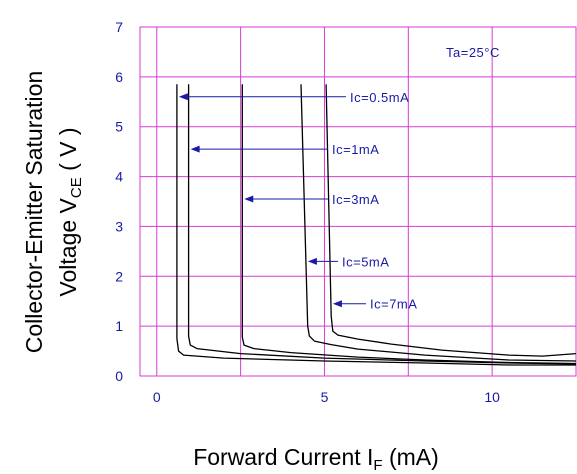  What do you see at coordinates (379, 97) in the screenshot?
I see `series-label: Ic=0.5mA` at bounding box center [379, 97].